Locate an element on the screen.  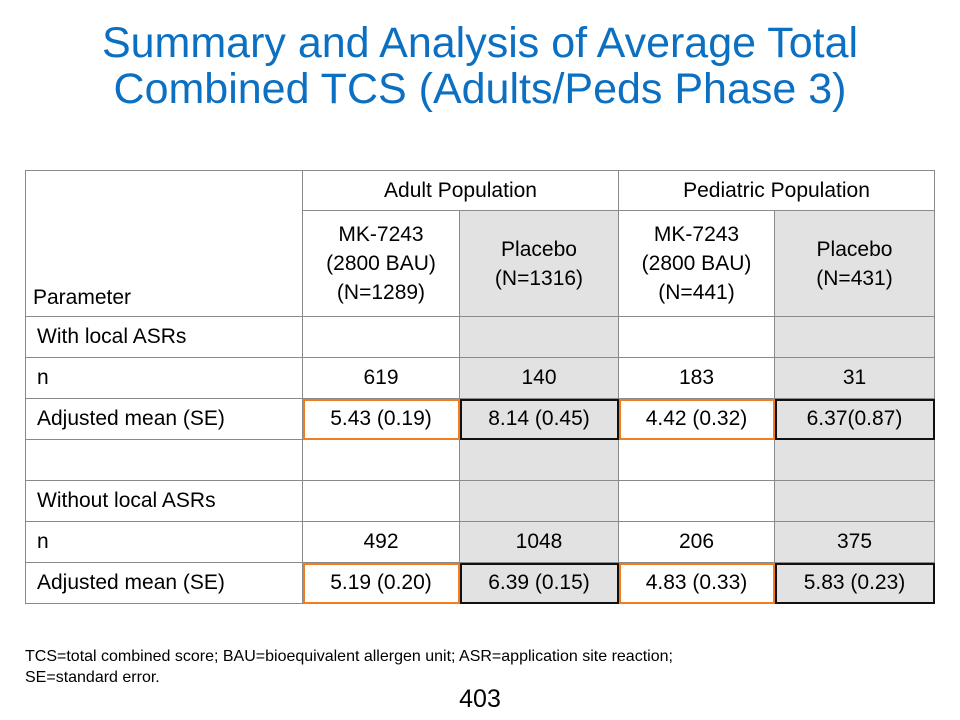
table-row is located at coordinates (480, 460).